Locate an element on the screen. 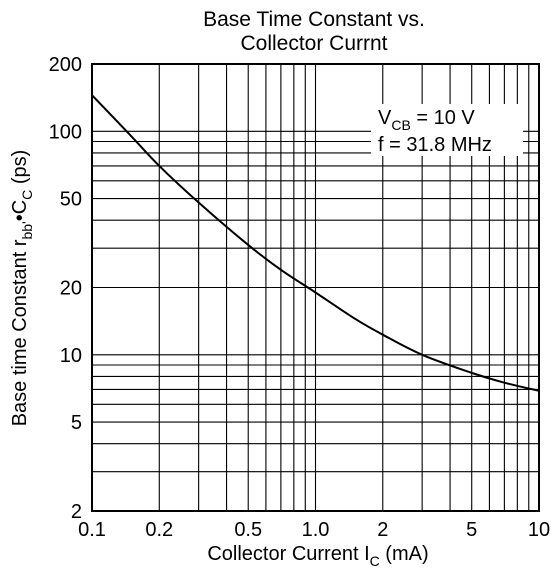  y-tick-label: 10 is located at coordinates (71, 356).